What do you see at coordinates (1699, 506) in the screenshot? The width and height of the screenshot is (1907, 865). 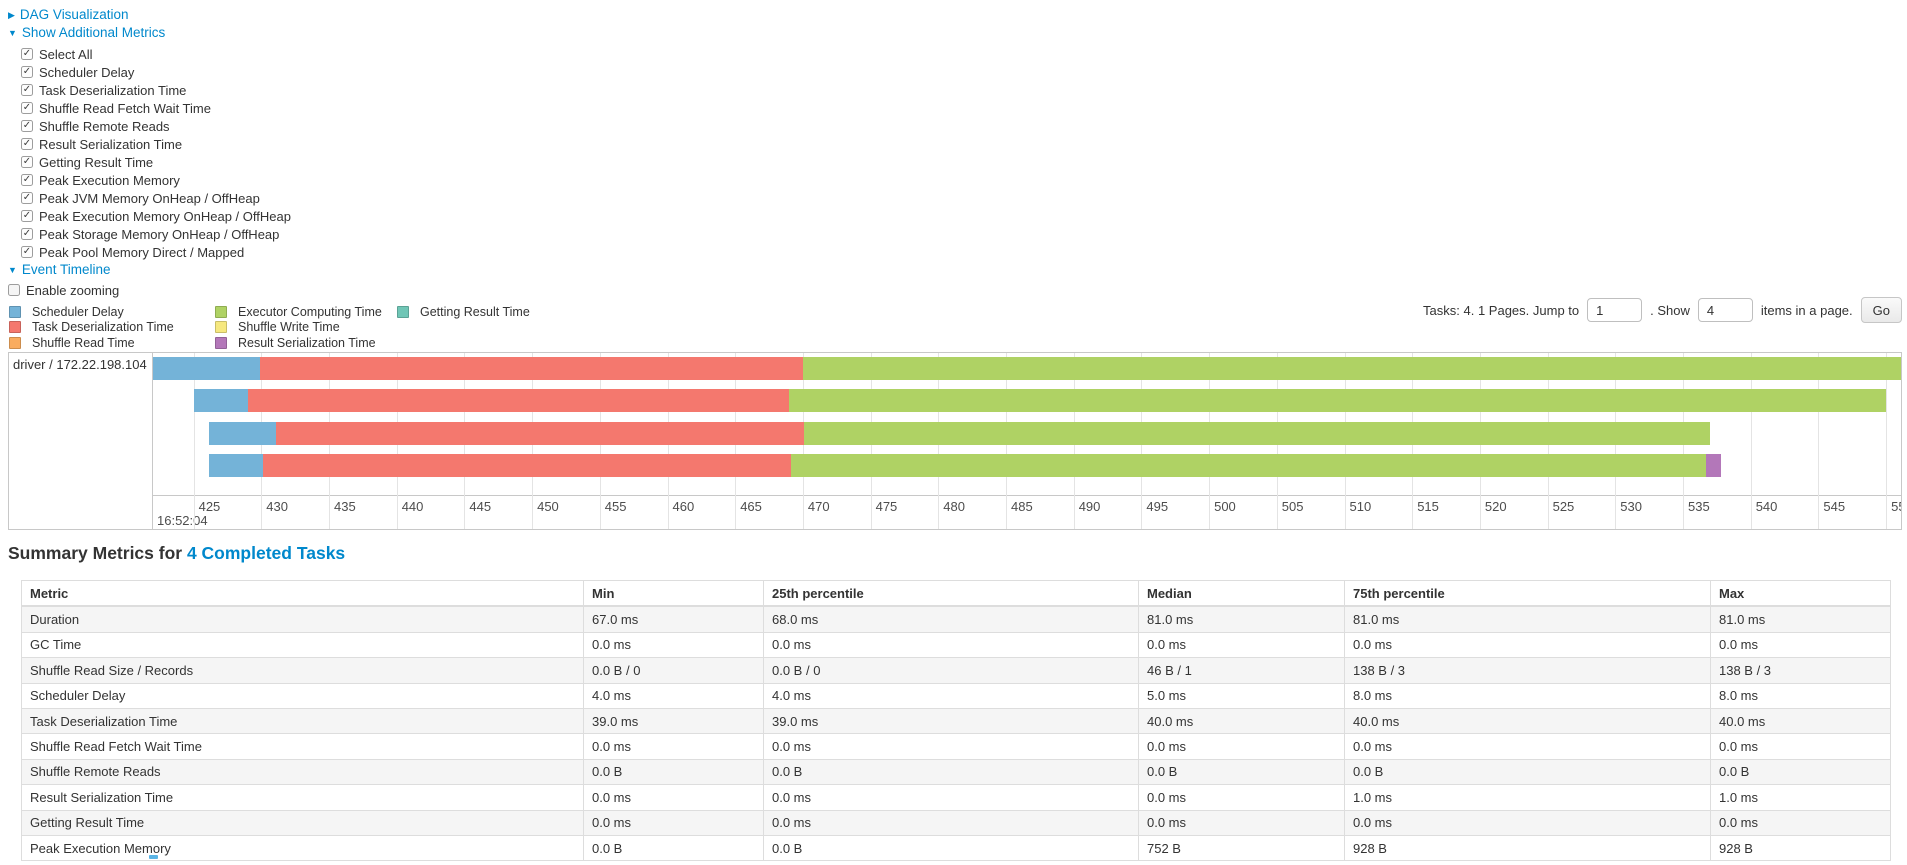 I see `axis-tick-label: 535` at bounding box center [1699, 506].